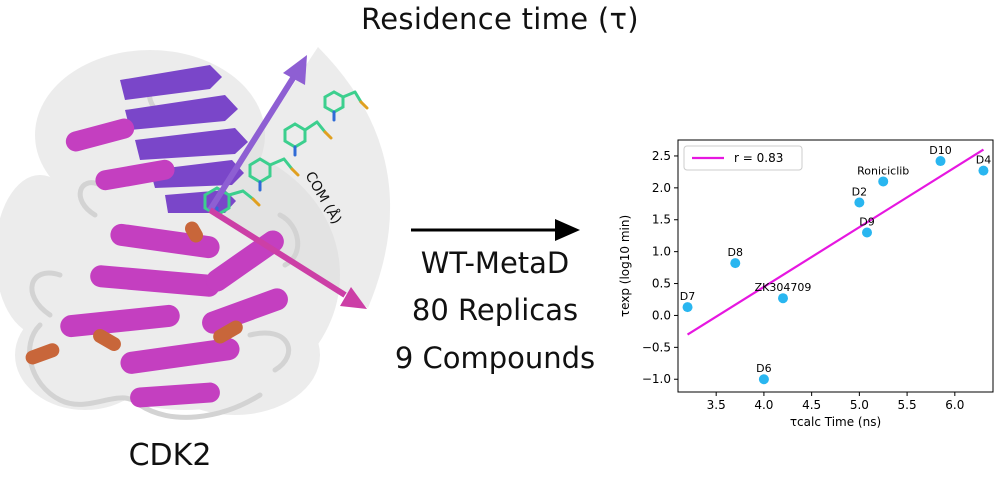 This screenshot has width=1000, height=495. What do you see at coordinates (495, 358) in the screenshot?
I see `workflow-step-compounds: 9 Compounds` at bounding box center [495, 358].